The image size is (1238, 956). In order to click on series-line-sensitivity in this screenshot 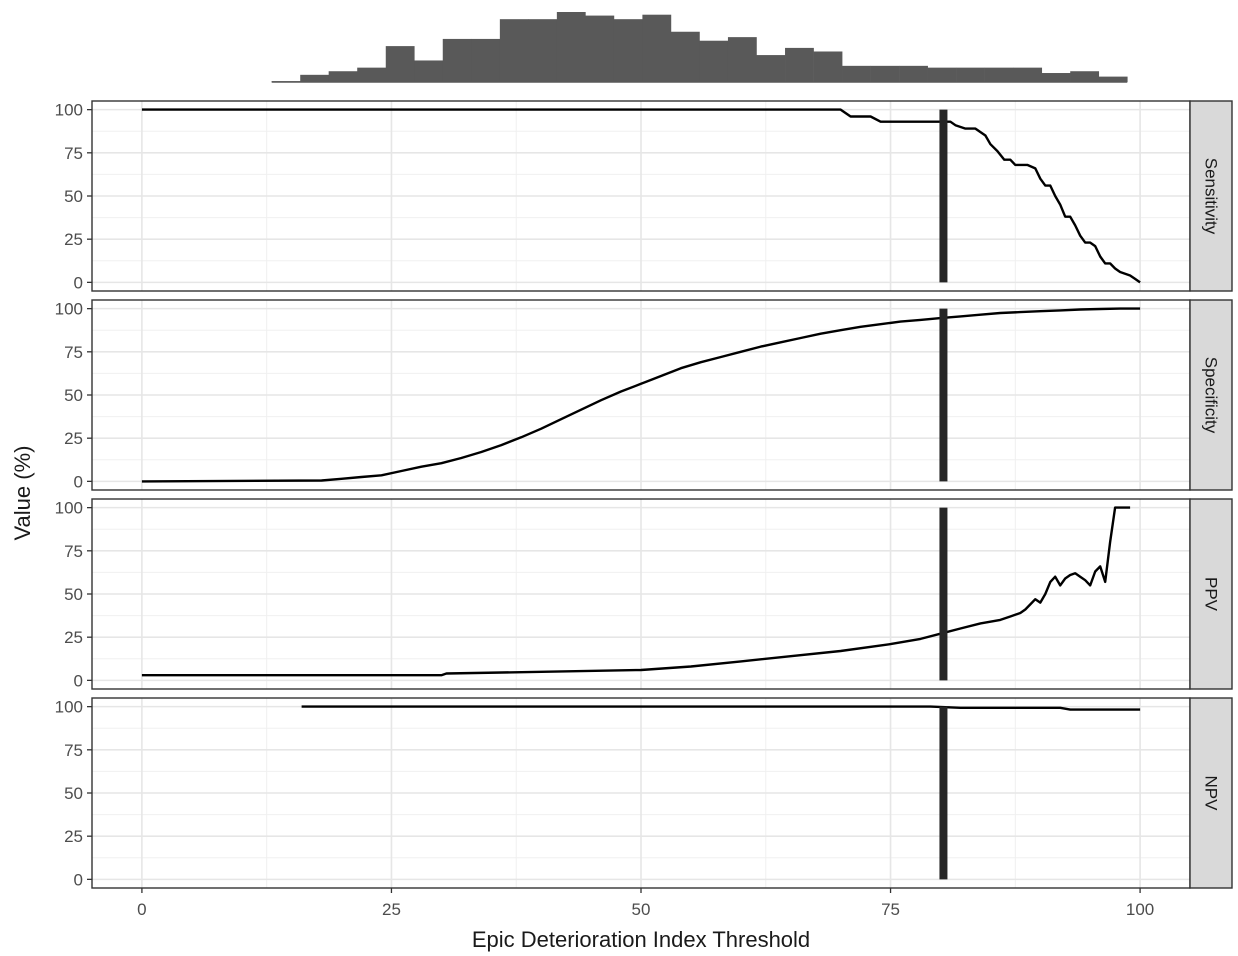, I will do `click(641, 196)`.